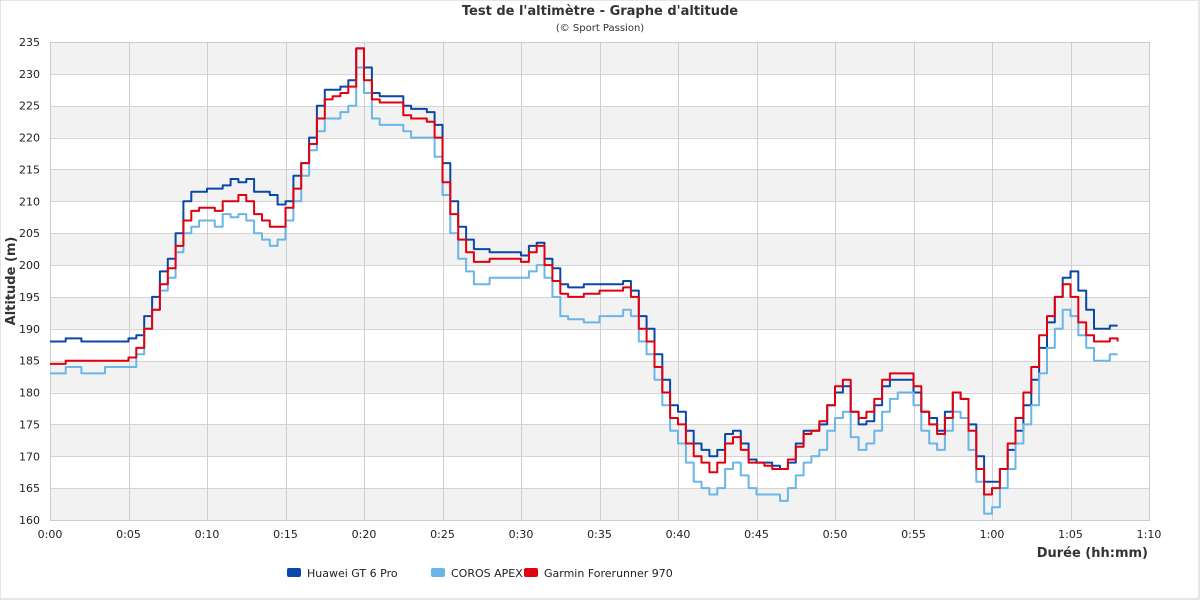  I want to click on x-tick-label: 0:45, so click(756, 534).